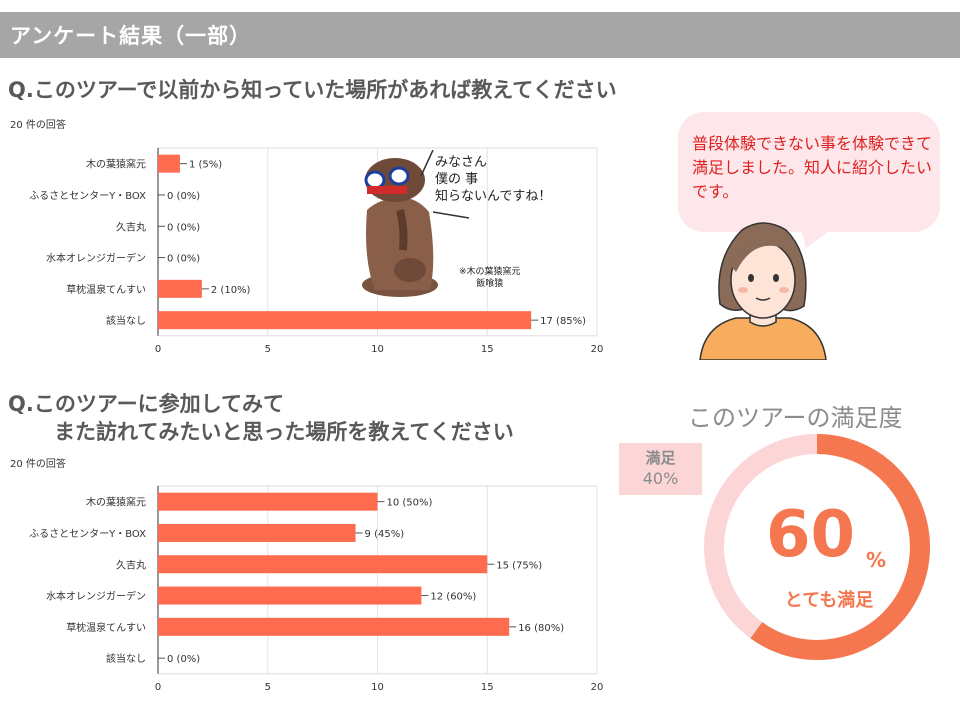 The image size is (960, 720). What do you see at coordinates (763, 291) in the screenshot?
I see `woman-avatar-icon` at bounding box center [763, 291].